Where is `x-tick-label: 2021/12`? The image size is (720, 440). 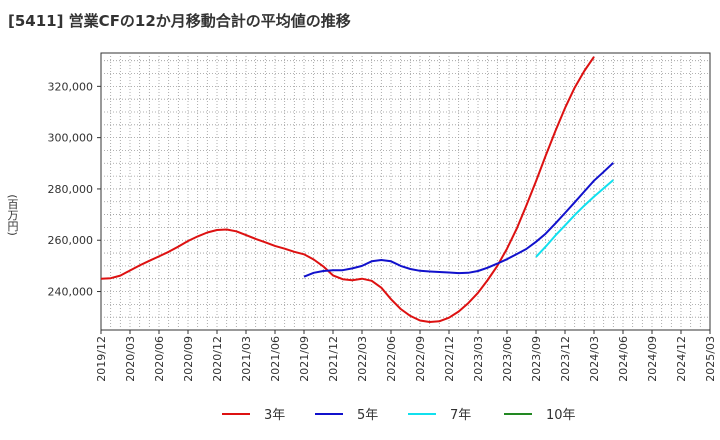 x-tick-label: 2021/12 is located at coordinates (333, 359).